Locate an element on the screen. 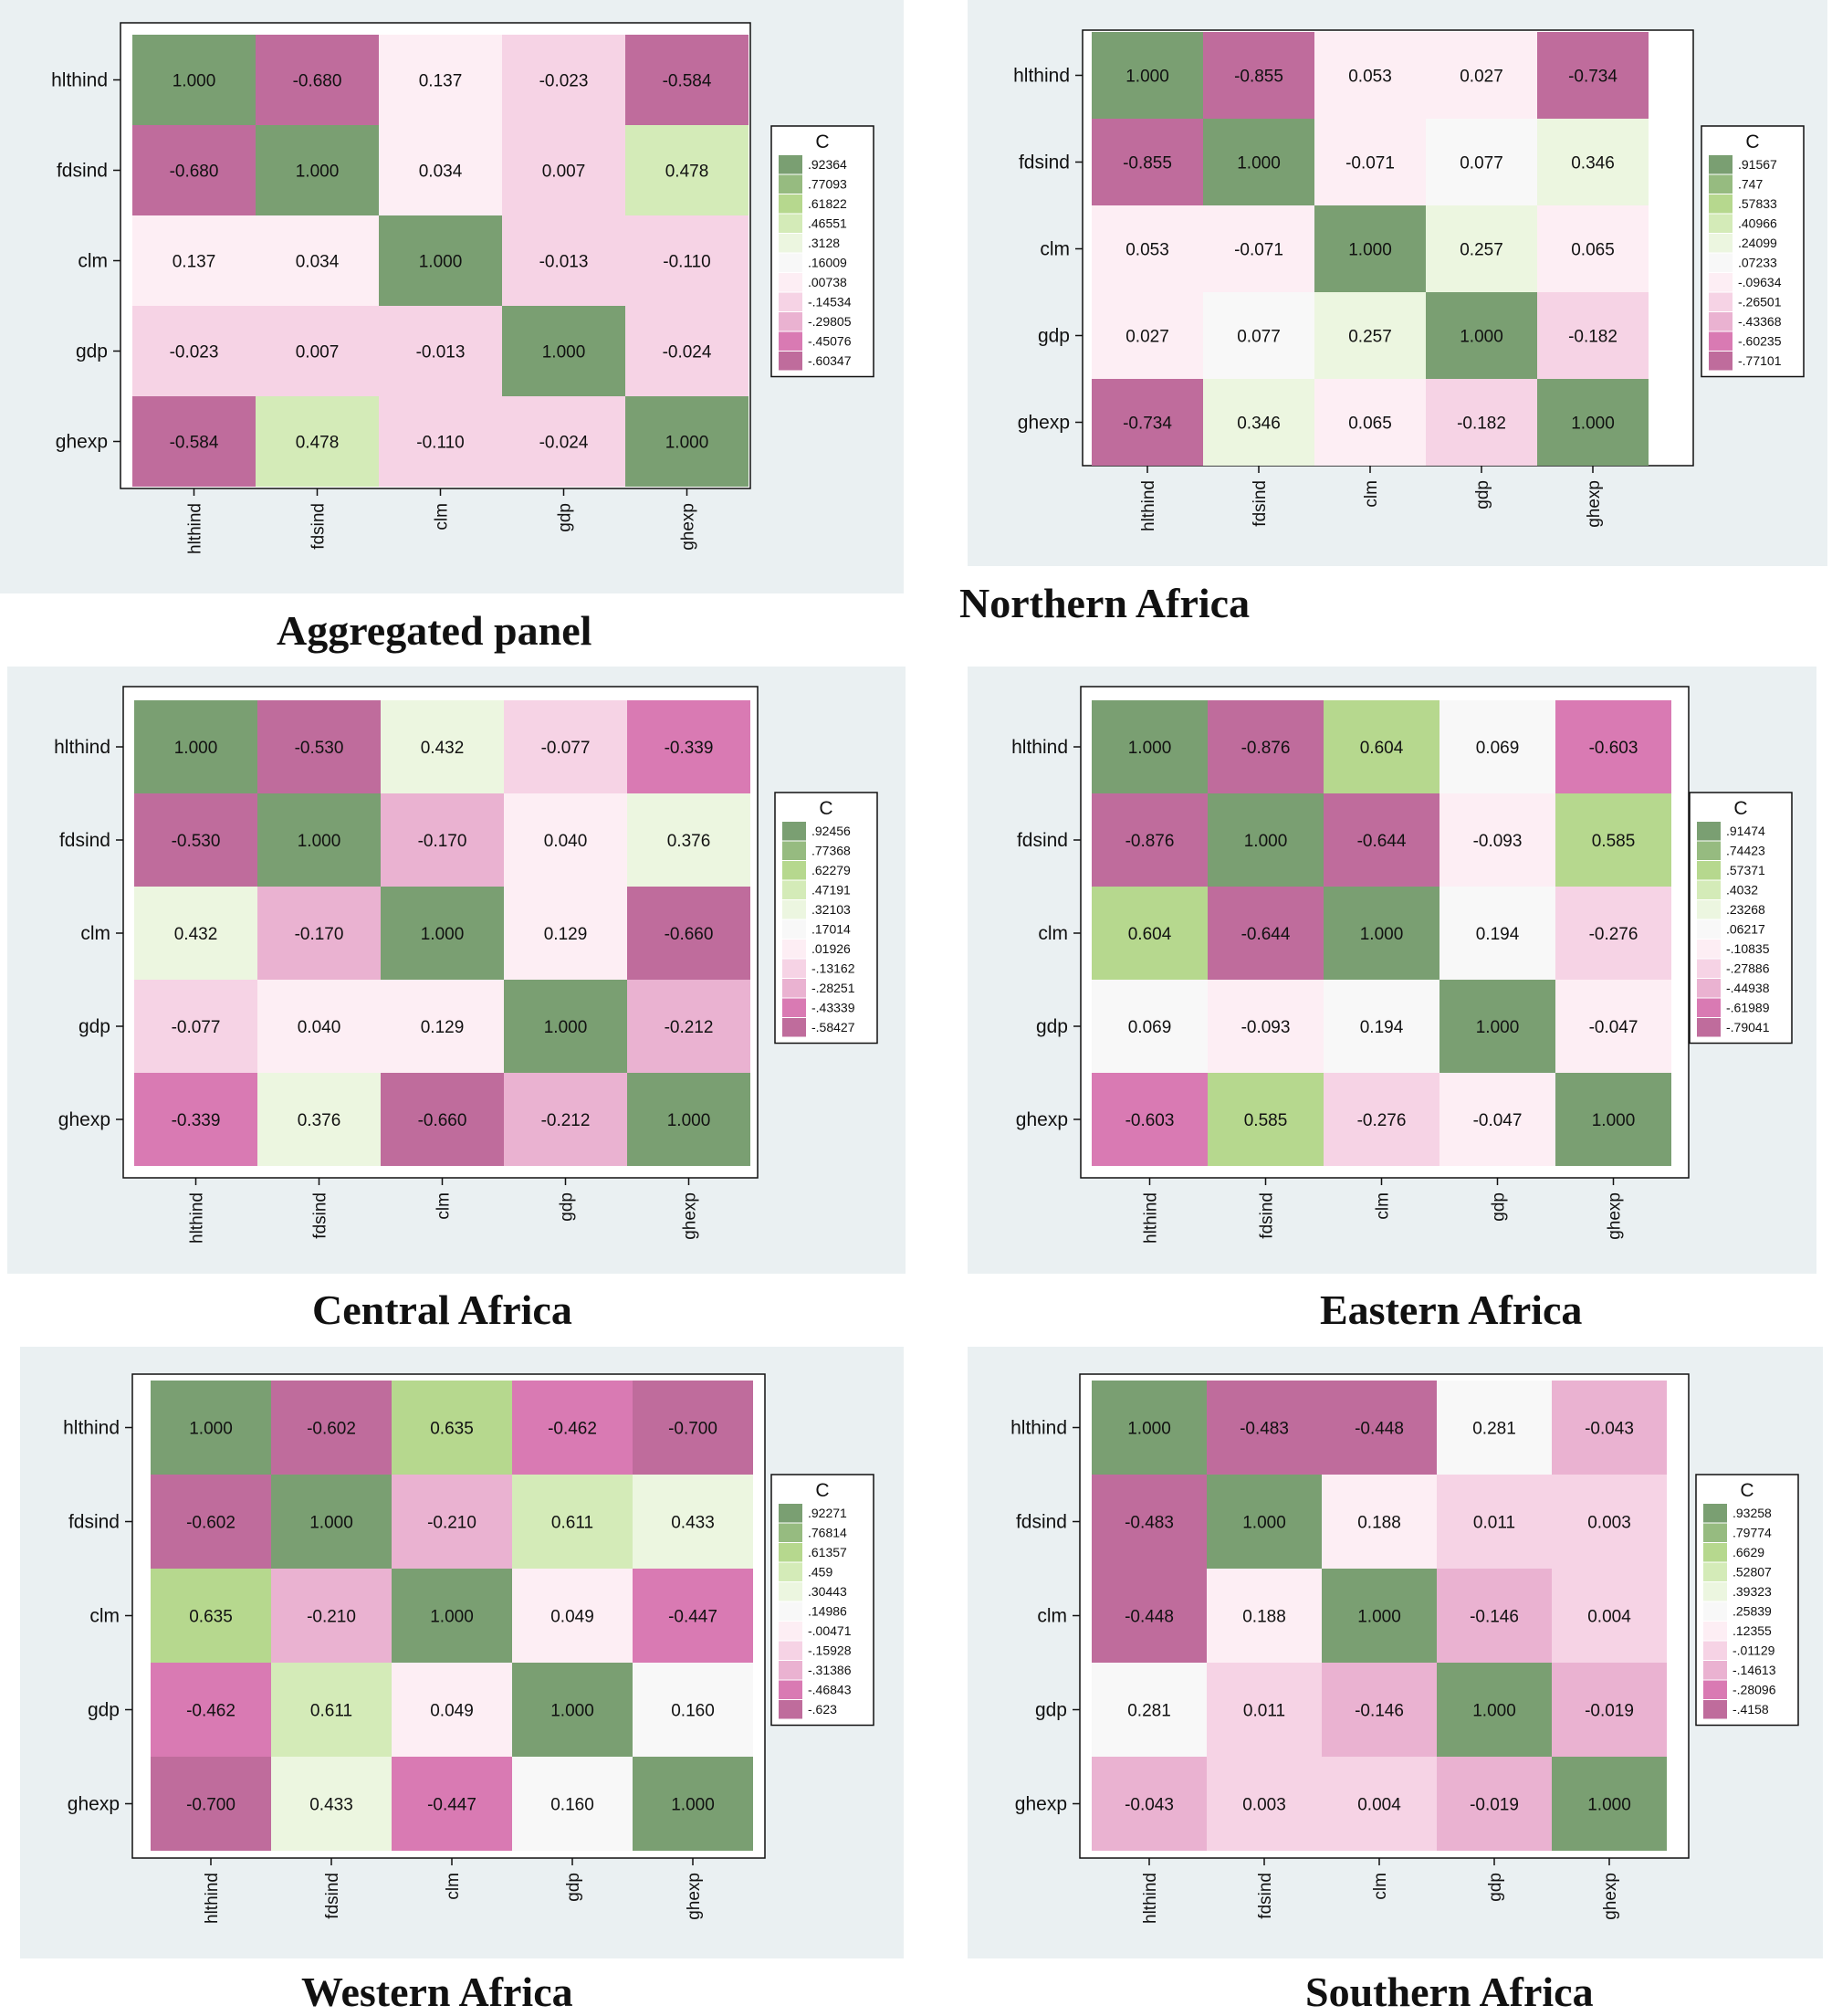 This screenshot has width=1832, height=2016. cell-value-label: 0.611 is located at coordinates (331, 1711).